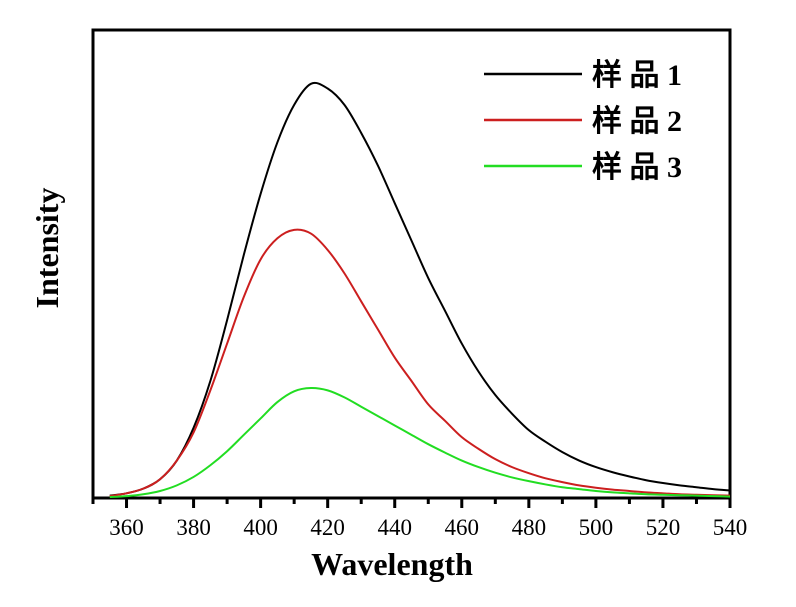 The width and height of the screenshot is (796, 607). Describe the element at coordinates (637, 75) in the screenshot. I see `legend-label-1: 样 品 1` at that location.